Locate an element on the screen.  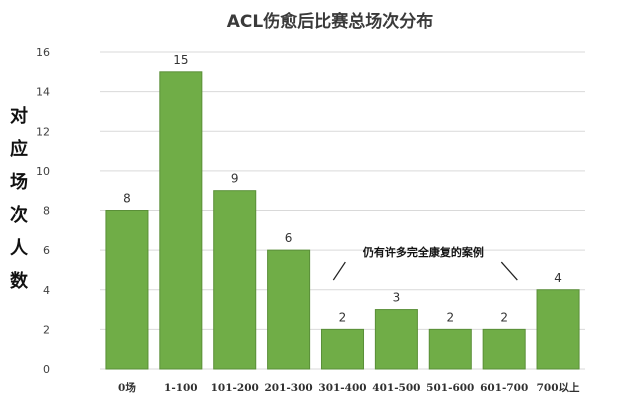
data-label: 9 is located at coordinates (235, 179).